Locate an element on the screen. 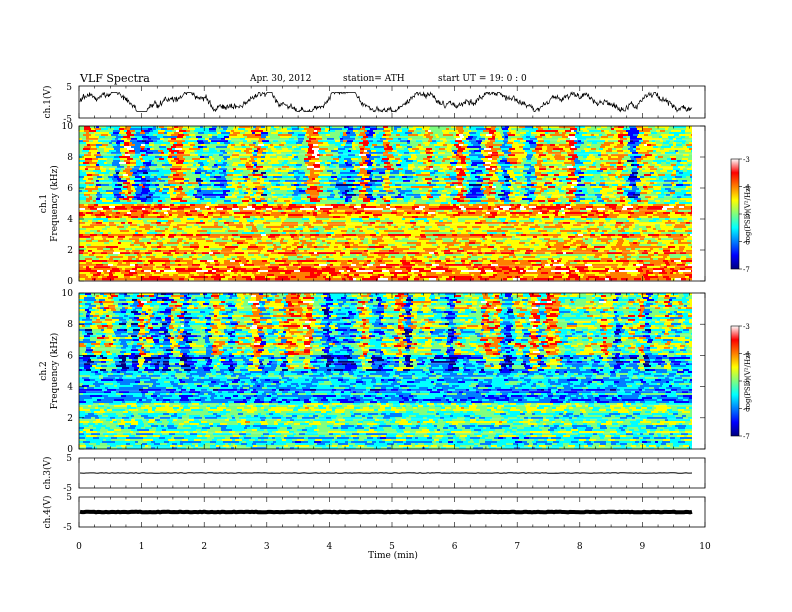 The width and height of the screenshot is (792, 612). ch1-ytick-label: -5 is located at coordinates (67, 120).